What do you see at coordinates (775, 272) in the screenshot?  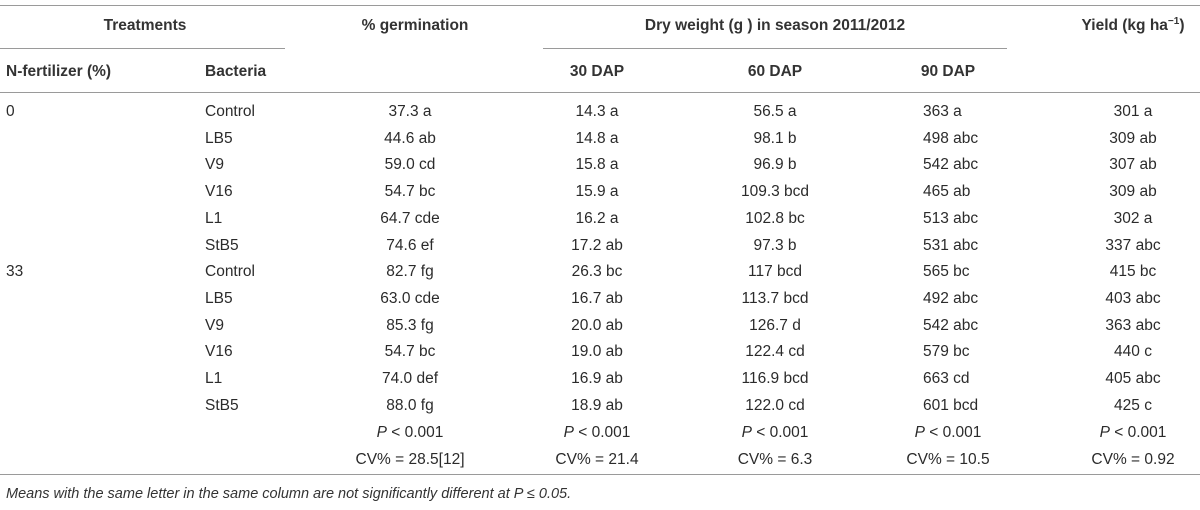 I see `dap60-cell: 117 bcd` at bounding box center [775, 272].